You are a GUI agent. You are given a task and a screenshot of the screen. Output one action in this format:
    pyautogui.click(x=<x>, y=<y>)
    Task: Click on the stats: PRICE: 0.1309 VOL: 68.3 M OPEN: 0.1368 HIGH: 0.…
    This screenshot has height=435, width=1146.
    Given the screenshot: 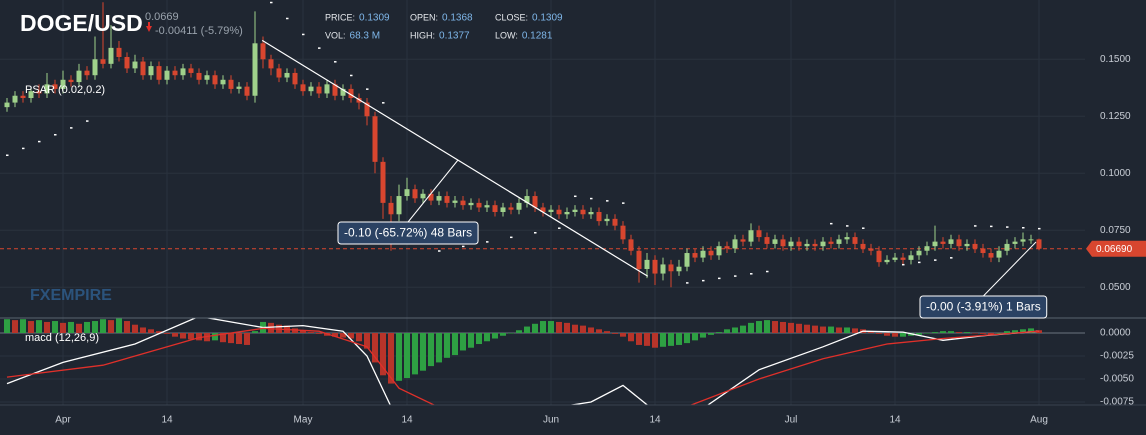 What is the action you would take?
    pyautogui.click(x=444, y=26)
    